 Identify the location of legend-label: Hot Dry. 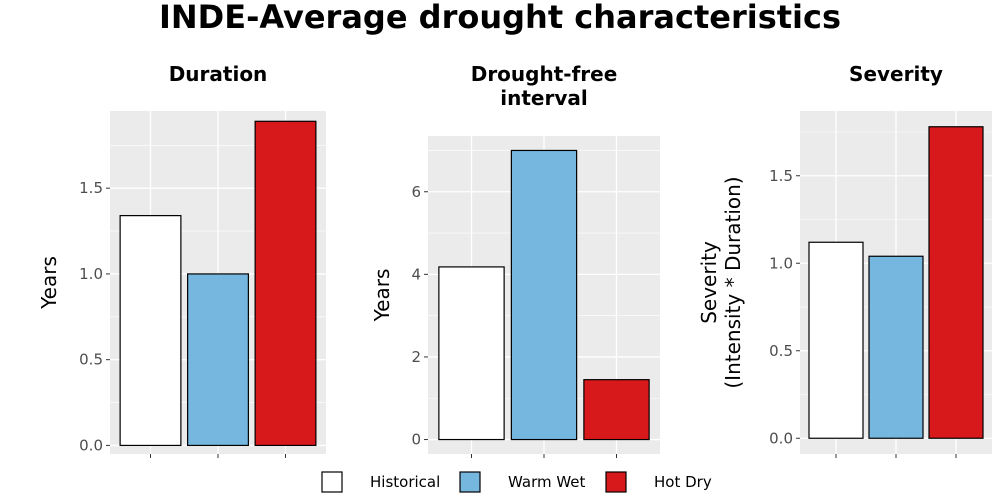
(683, 482).